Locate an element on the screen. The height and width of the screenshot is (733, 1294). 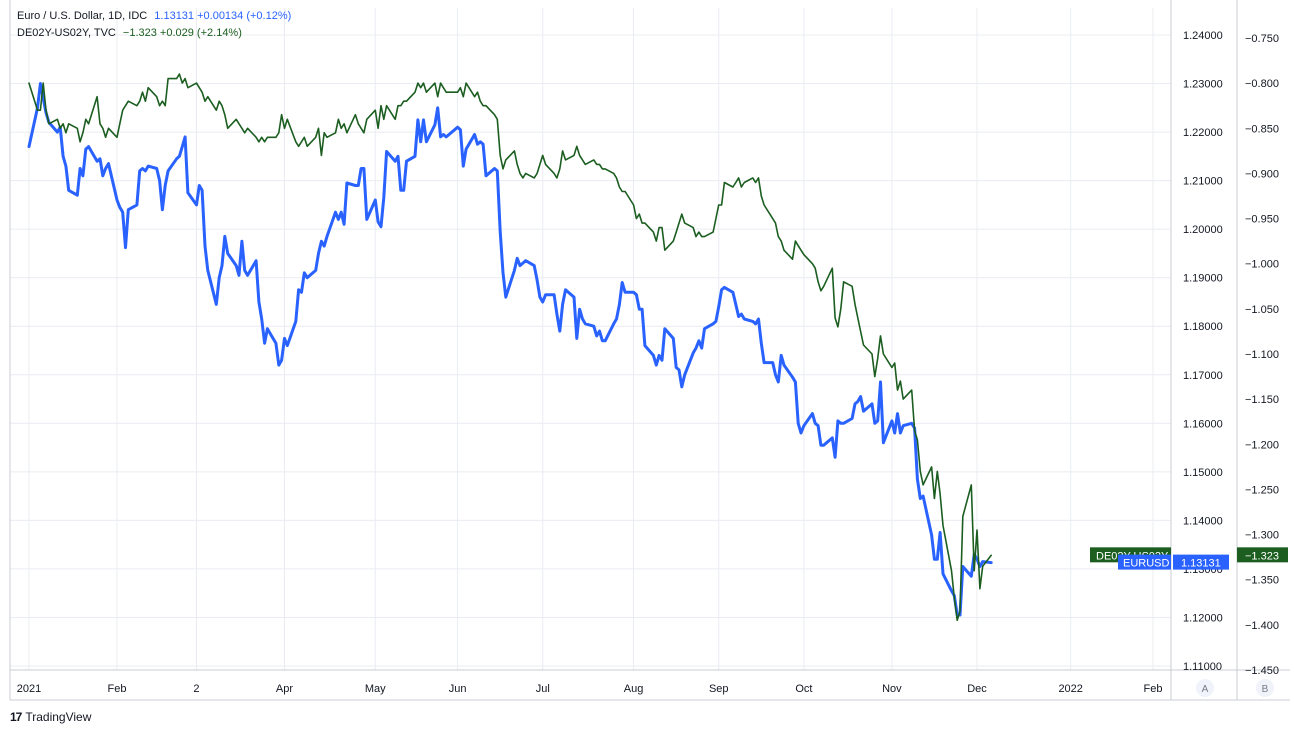
tradingview-wordmark: TradingView is located at coordinates (58, 717).